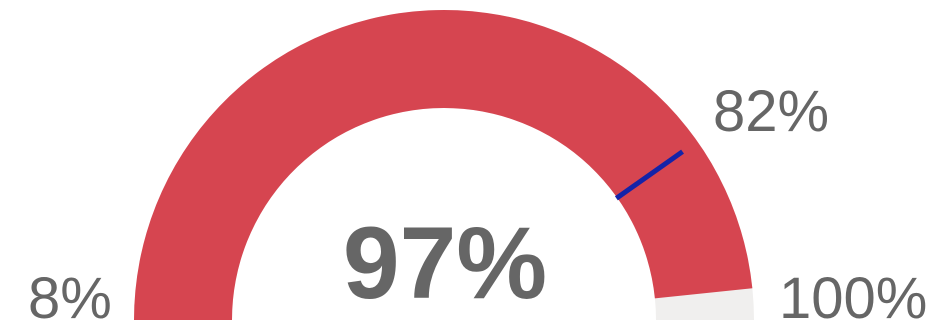 This screenshot has height=331, width=937. I want to click on gauge-min-label: 8%, so click(70, 298).